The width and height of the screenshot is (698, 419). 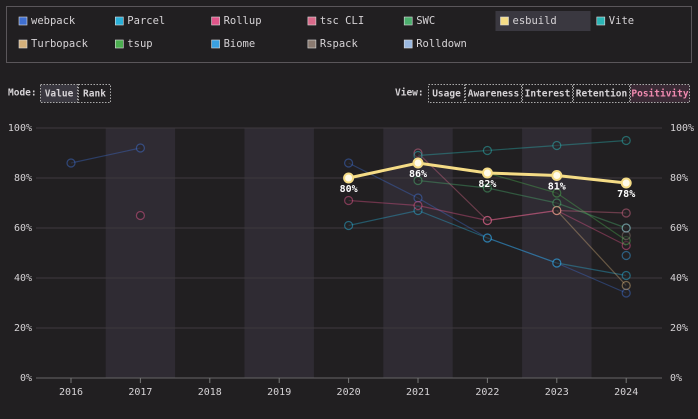 I want to click on y-tick-label: 80%, so click(x=23, y=178).